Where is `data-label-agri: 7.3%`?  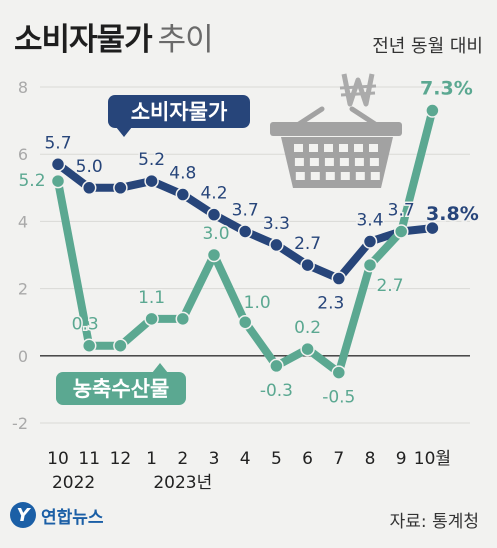
data-label-agri: 7.3% is located at coordinates (446, 89).